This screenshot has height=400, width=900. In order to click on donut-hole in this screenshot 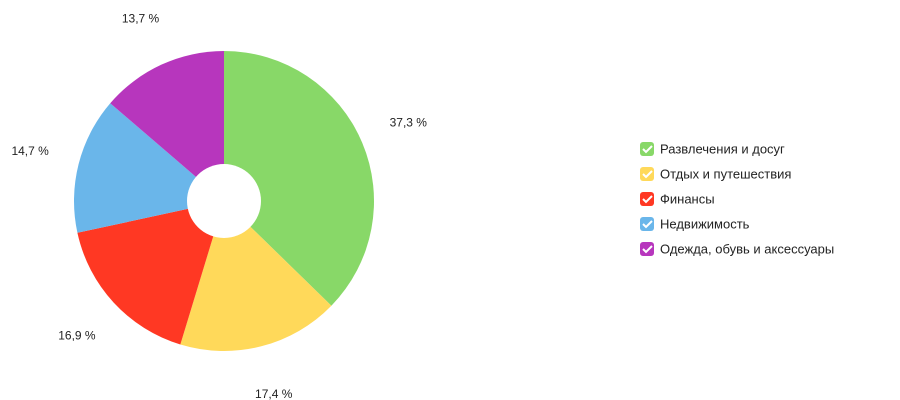, I will do `click(224, 201)`.